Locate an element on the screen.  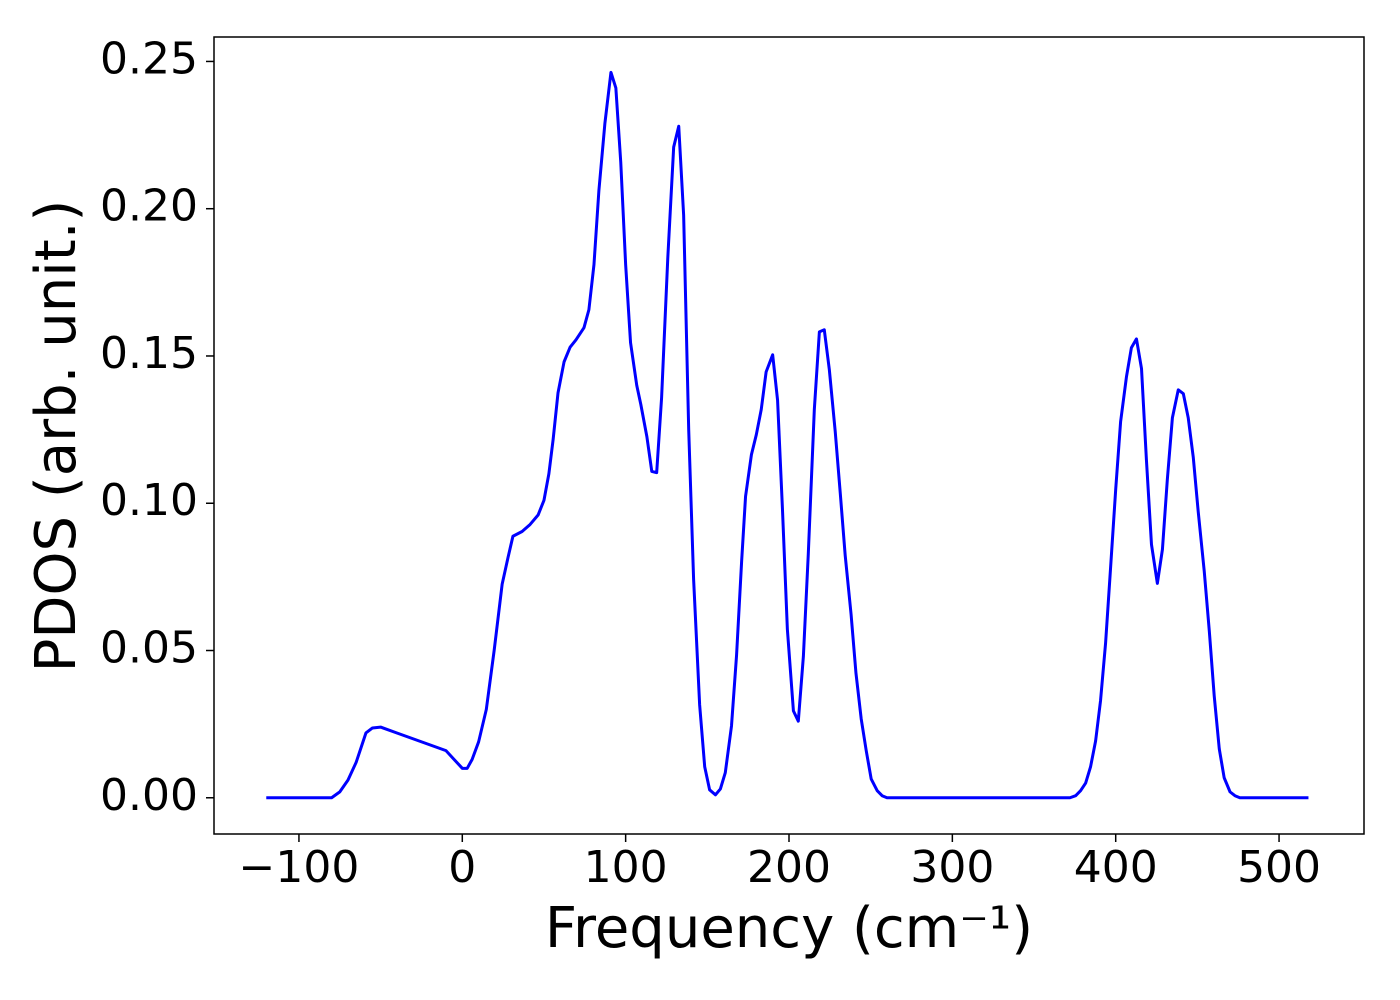
x-tick-label: 400 is located at coordinates (1116, 867).